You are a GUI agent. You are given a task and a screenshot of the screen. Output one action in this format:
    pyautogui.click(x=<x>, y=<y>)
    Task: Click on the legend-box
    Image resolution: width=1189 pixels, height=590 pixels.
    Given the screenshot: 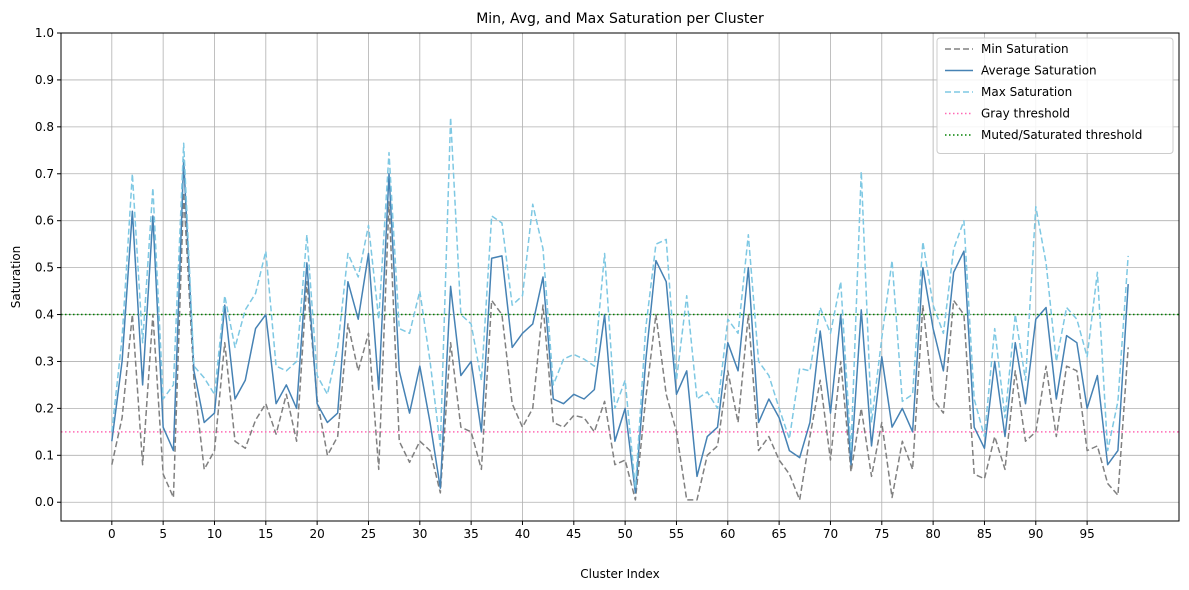 What is the action you would take?
    pyautogui.click(x=1055, y=95)
    